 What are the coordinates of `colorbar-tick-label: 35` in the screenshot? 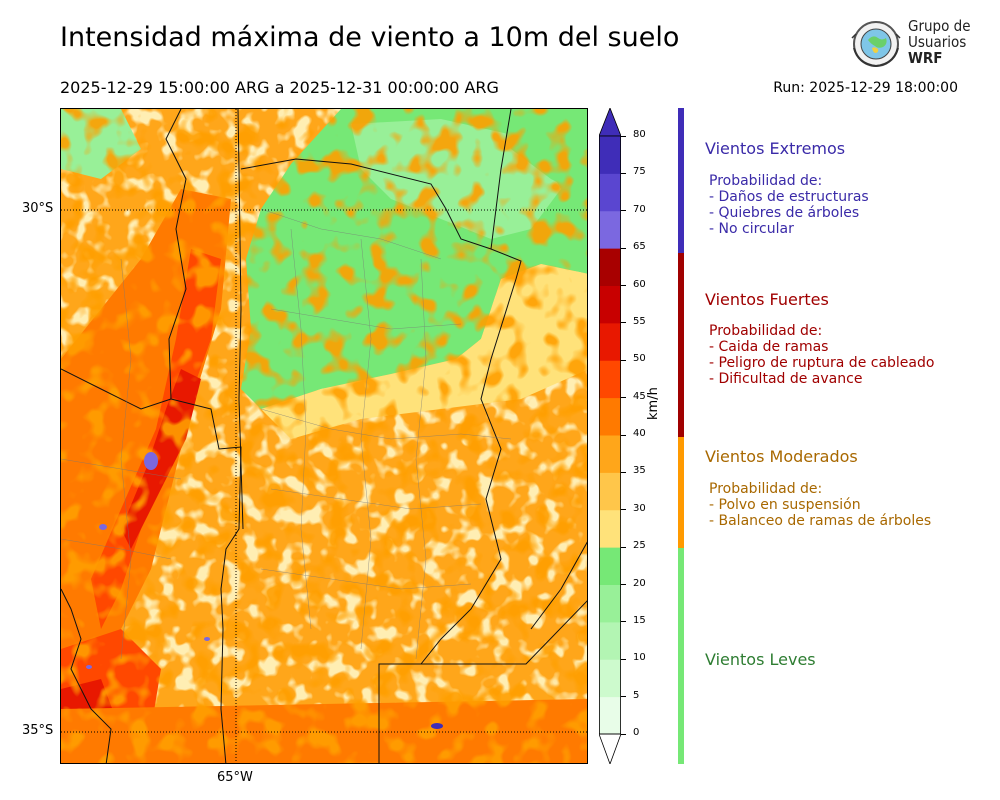 It's located at (639, 471).